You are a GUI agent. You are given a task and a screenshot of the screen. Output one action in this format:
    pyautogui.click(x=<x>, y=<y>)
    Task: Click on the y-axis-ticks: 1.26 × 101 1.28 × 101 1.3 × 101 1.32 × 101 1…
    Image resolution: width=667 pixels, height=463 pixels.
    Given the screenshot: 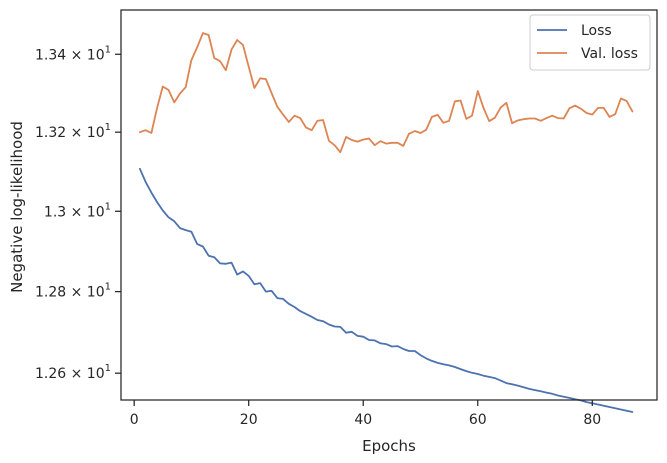 What is the action you would take?
    pyautogui.click(x=78, y=213)
    